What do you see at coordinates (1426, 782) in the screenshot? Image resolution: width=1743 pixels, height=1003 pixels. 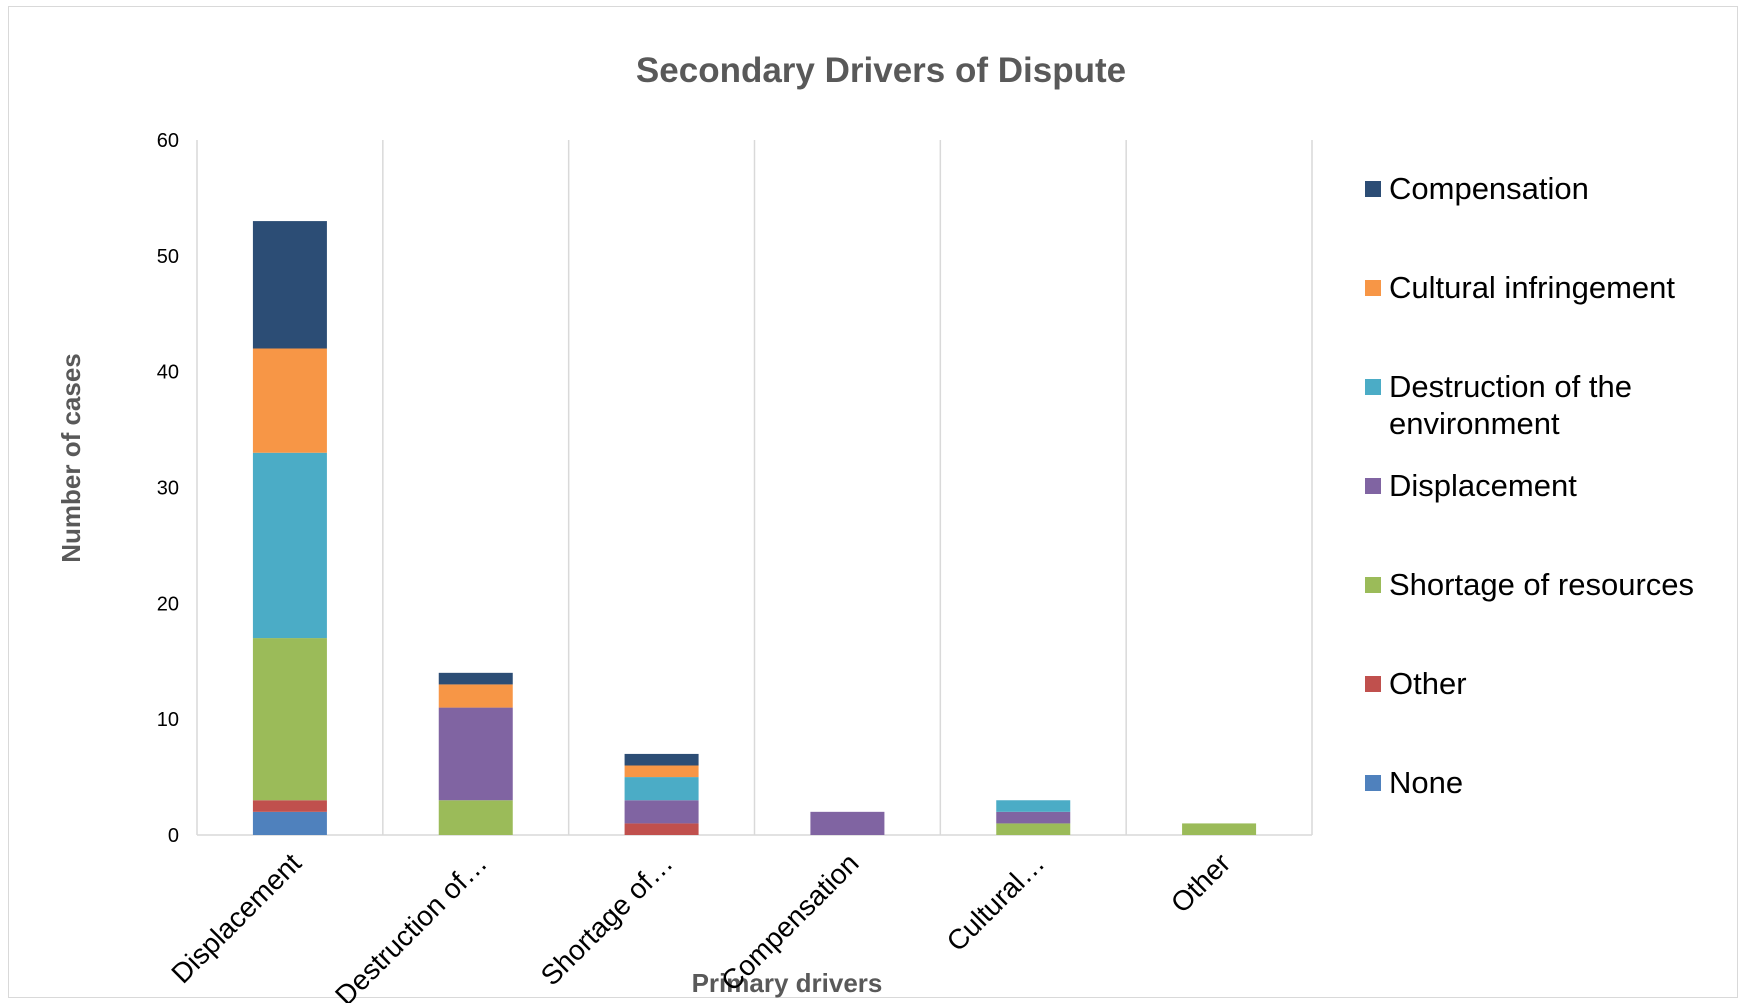 I see `legend-label: None` at bounding box center [1426, 782].